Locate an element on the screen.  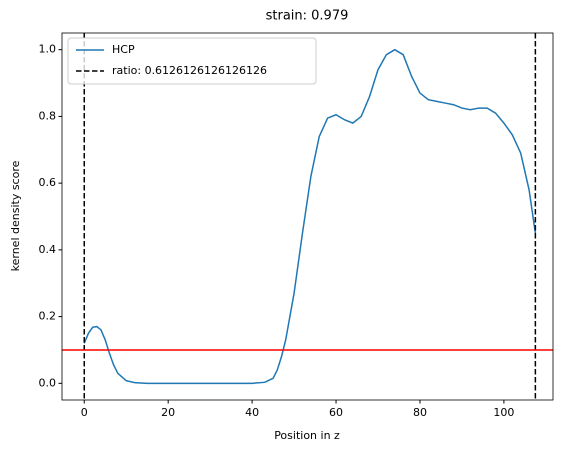
y-tick-label: 0.6 is located at coordinates (48, 182).